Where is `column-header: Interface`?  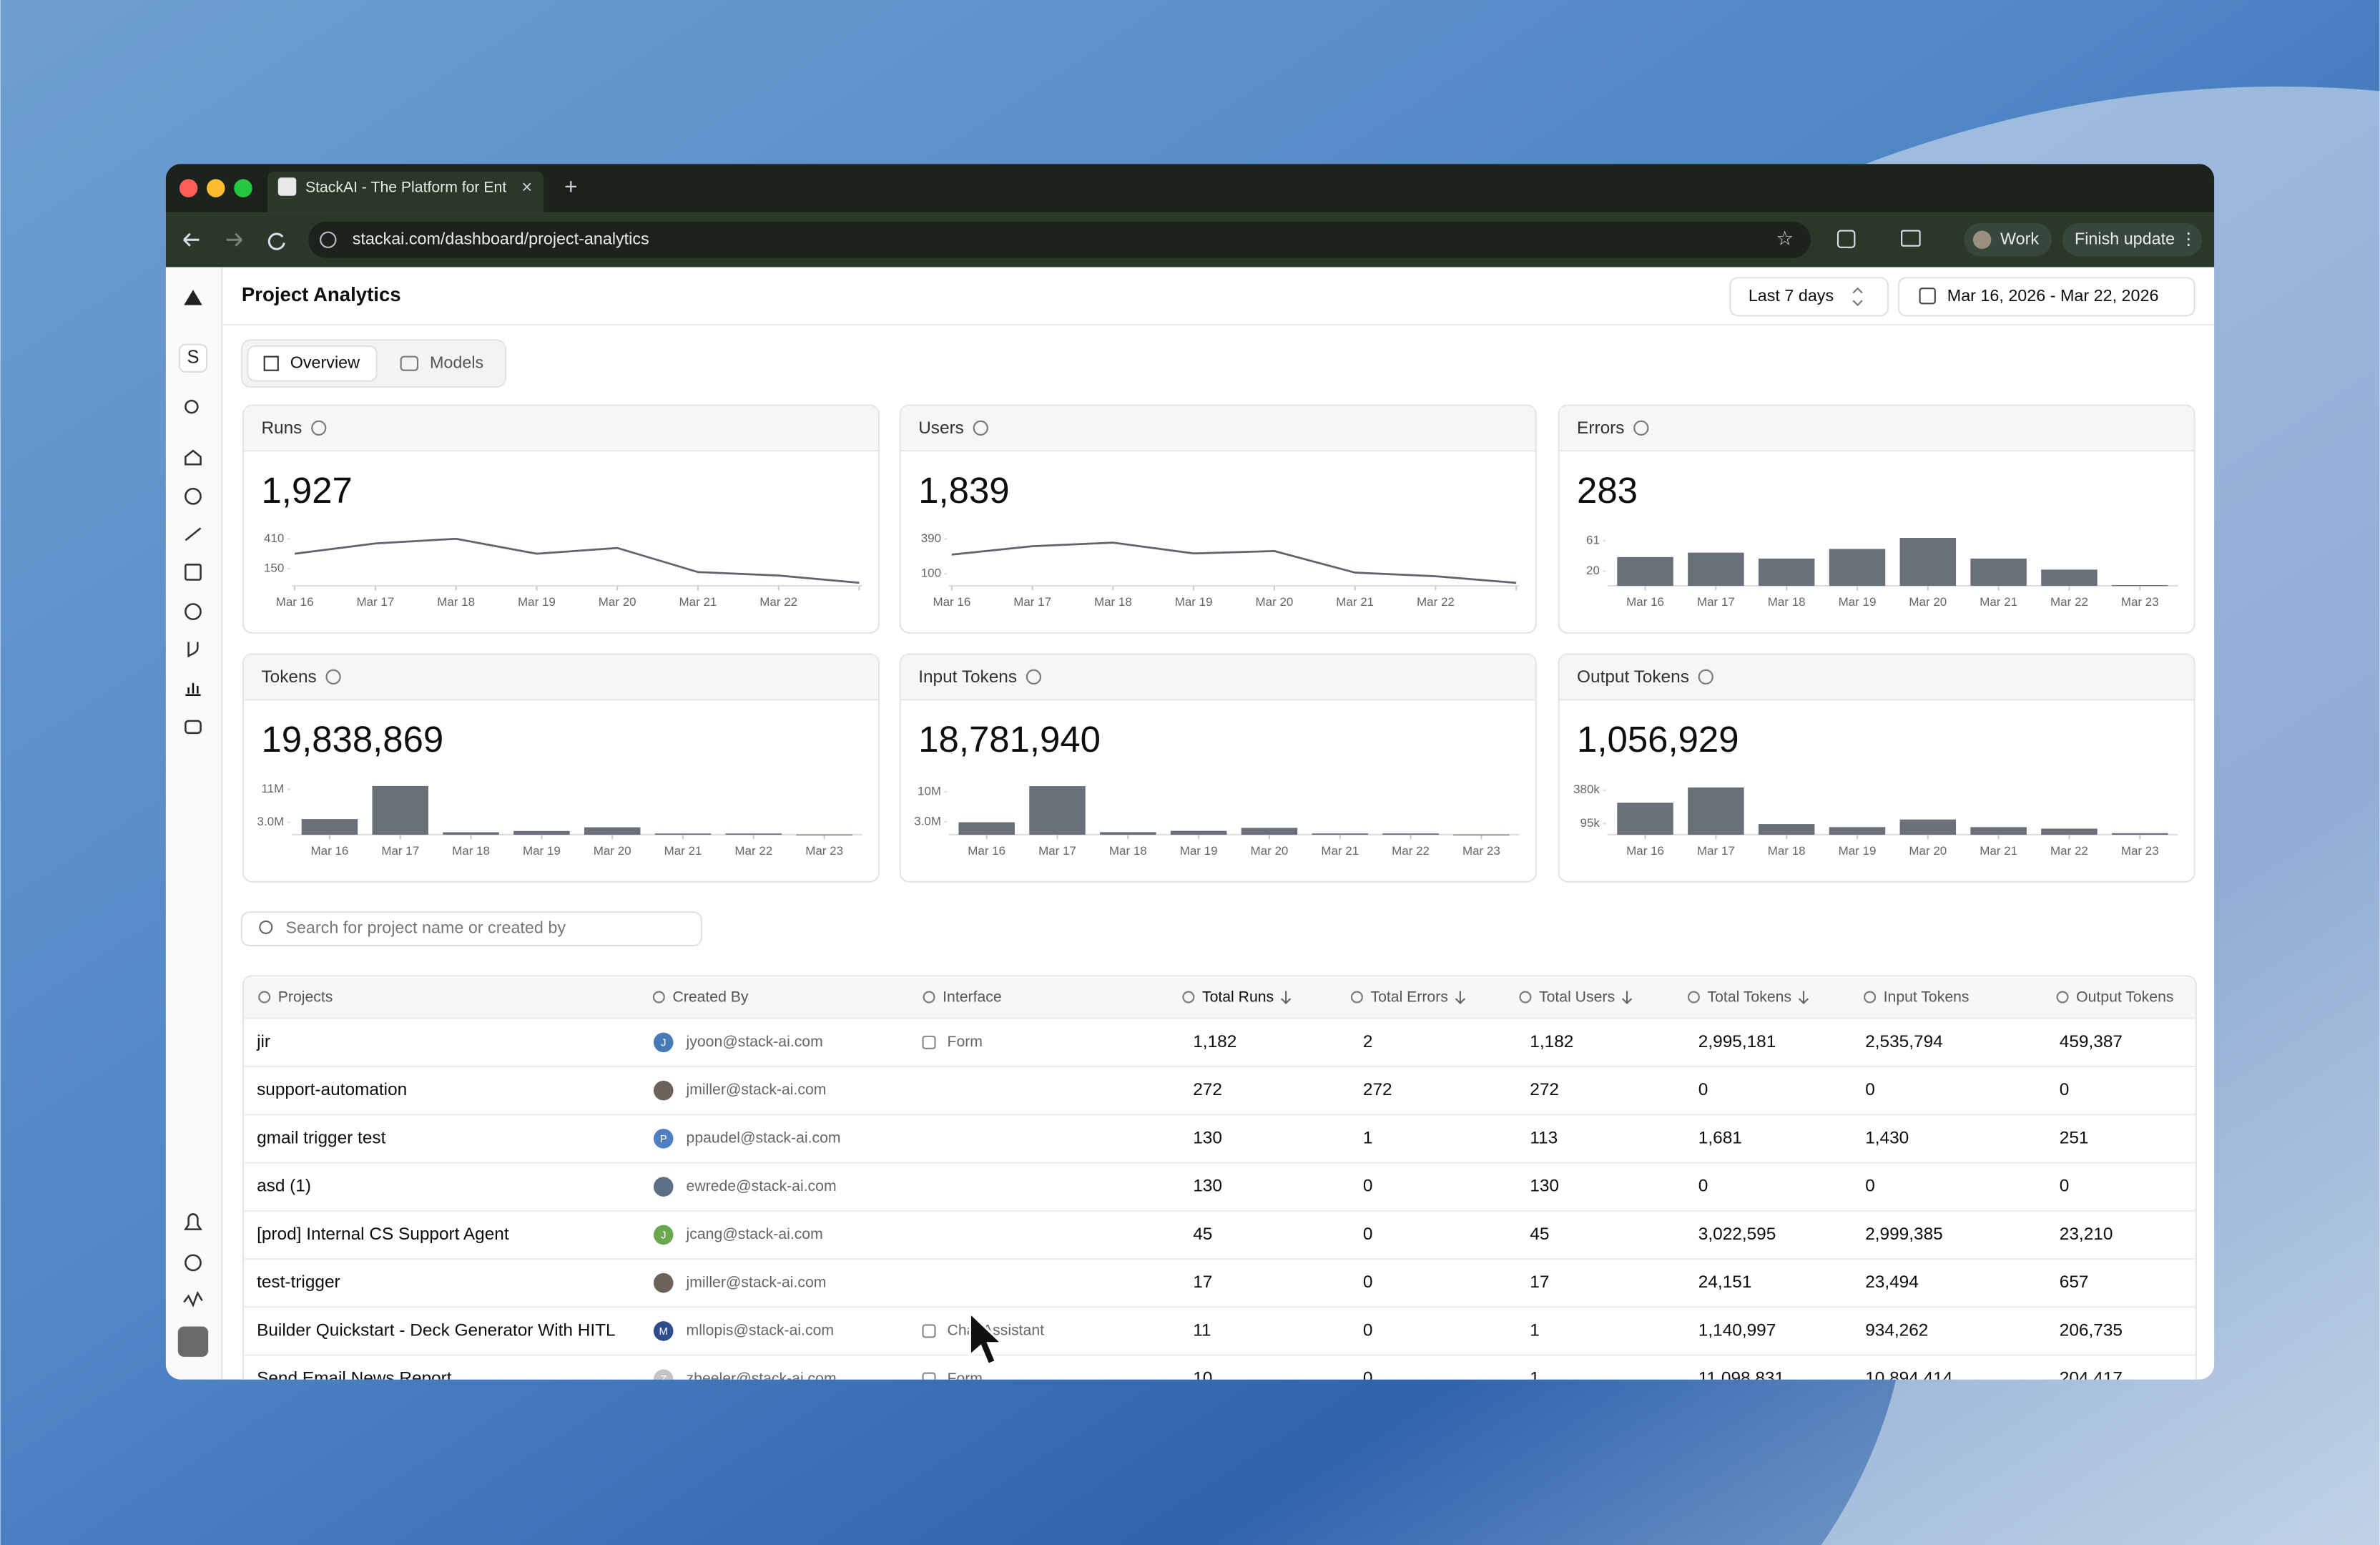
column-header: Interface is located at coordinates (972, 997).